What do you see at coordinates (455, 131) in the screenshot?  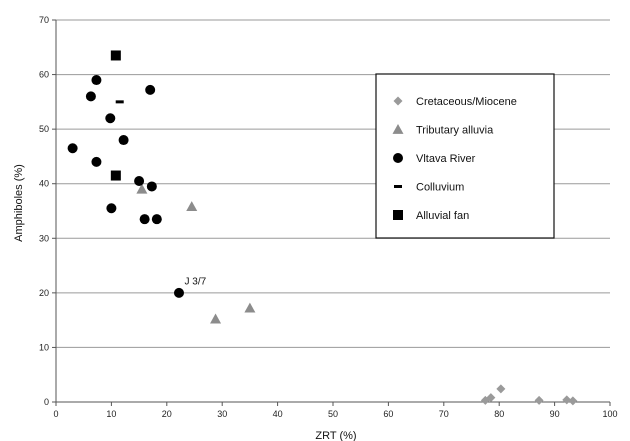 I see `legend-label: Tributary alluvia` at bounding box center [455, 131].